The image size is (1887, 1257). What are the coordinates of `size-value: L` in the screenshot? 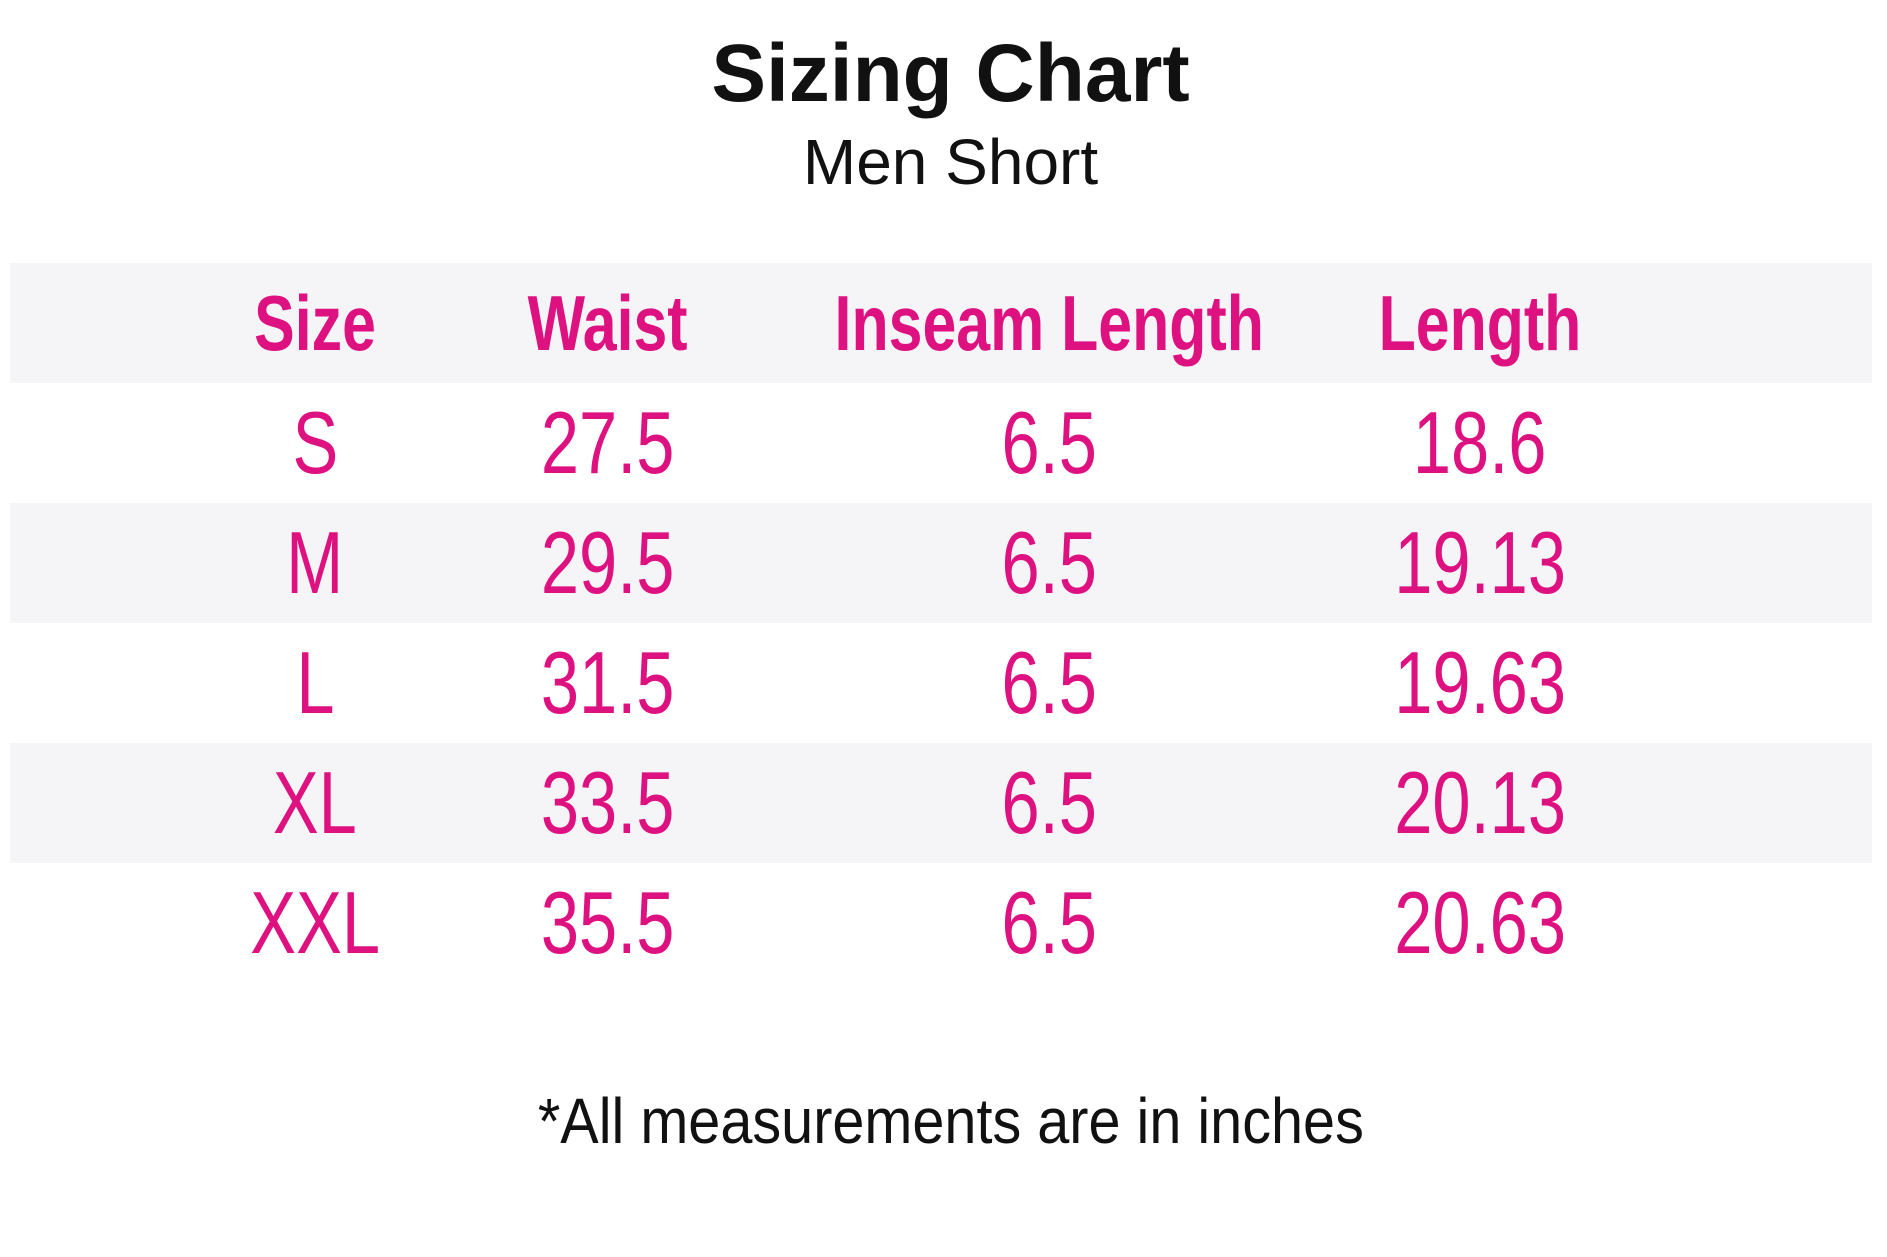 It's located at (315, 682).